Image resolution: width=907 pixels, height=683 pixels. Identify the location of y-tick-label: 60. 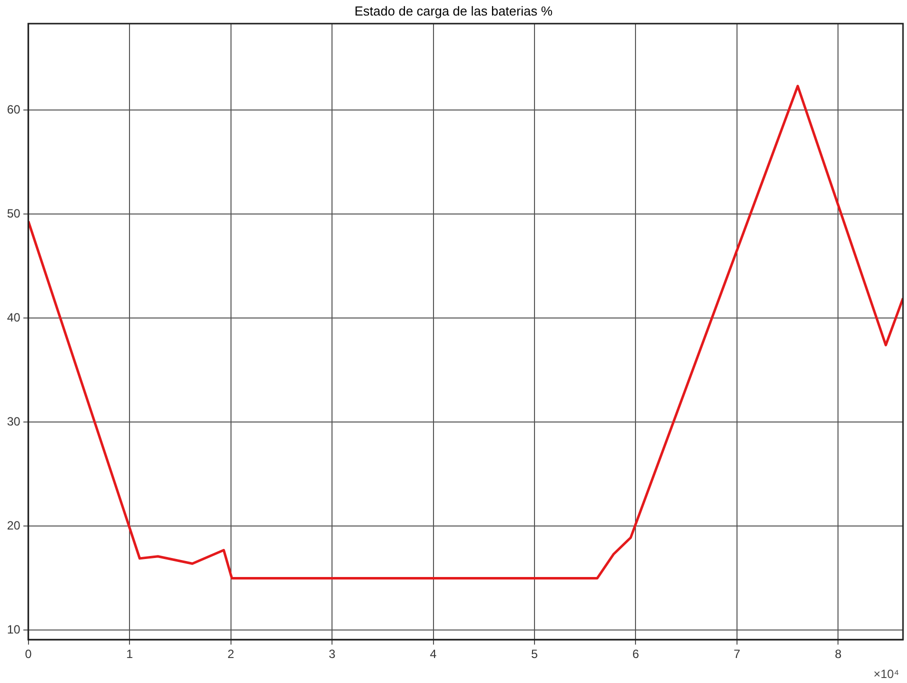
(13, 109).